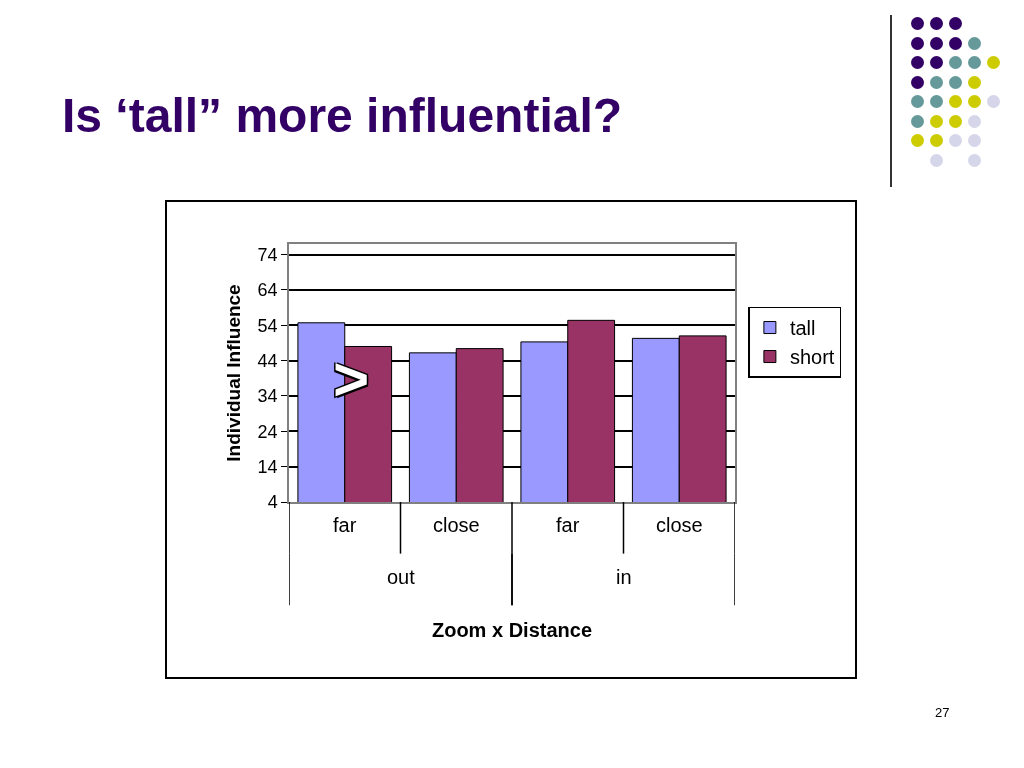  I want to click on x-axis-title: Zoom x Distance, so click(512, 629).